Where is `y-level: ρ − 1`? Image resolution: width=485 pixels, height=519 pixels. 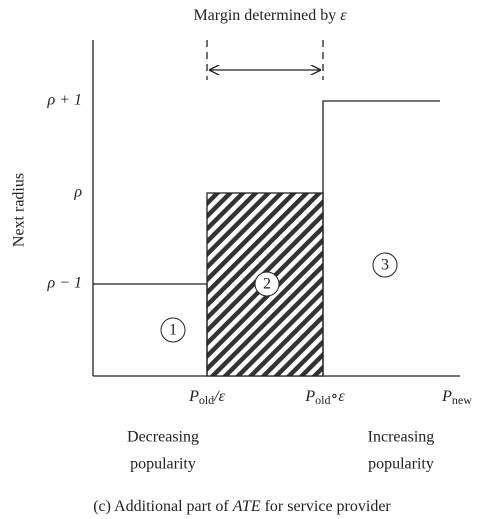
y-level: ρ − 1 is located at coordinates (64, 283).